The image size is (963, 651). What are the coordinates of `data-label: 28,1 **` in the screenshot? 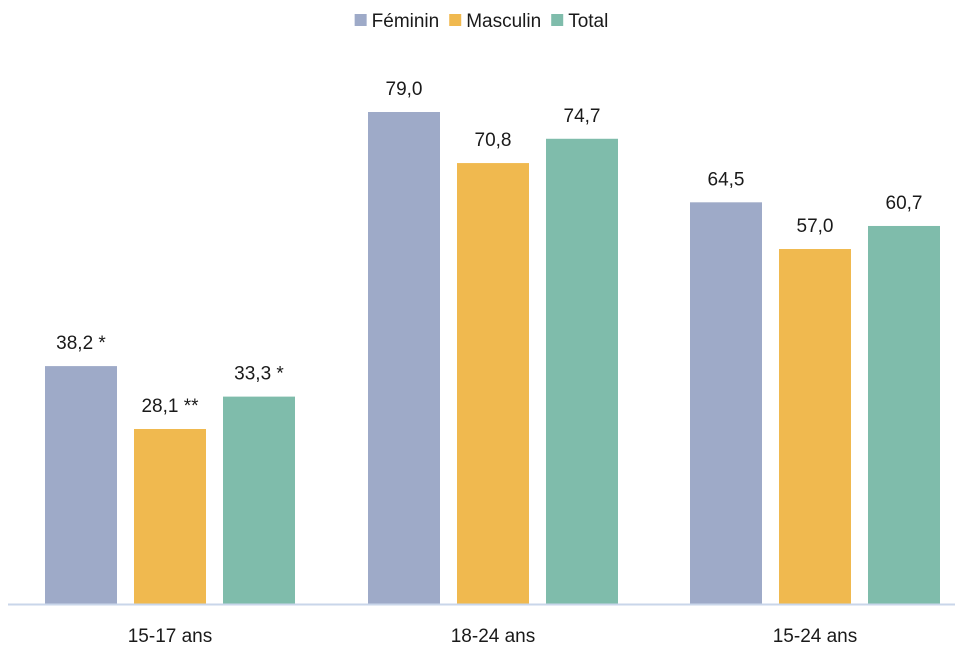 It's located at (170, 406).